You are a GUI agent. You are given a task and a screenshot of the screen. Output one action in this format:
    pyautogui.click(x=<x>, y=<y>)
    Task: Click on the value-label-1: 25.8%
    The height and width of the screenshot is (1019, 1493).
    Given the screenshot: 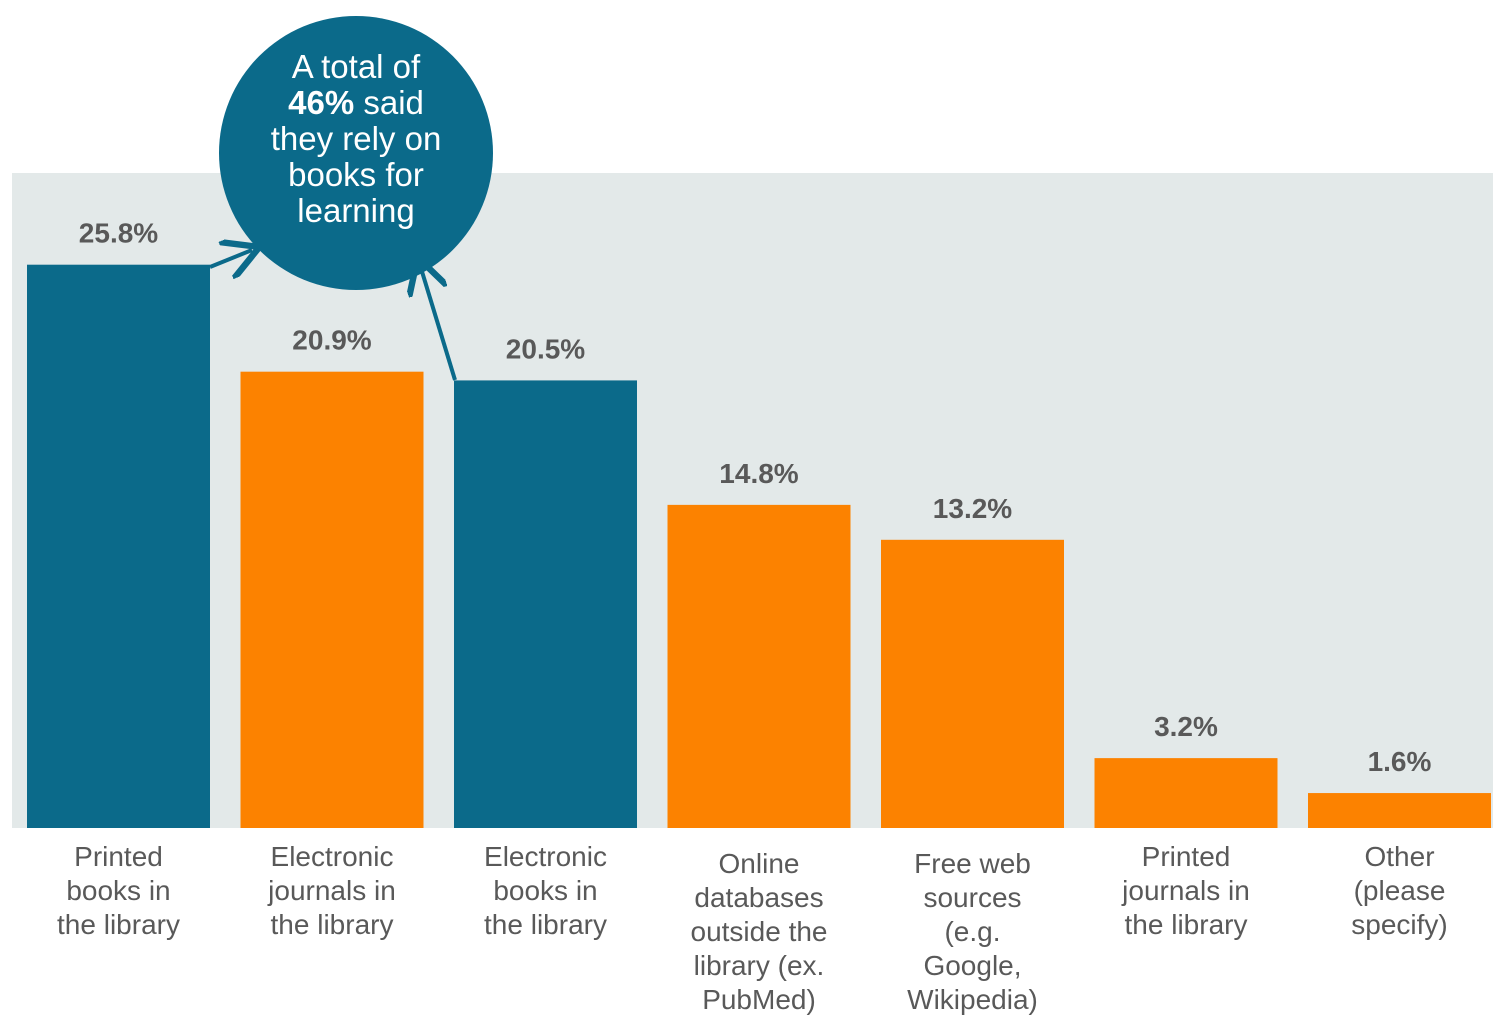 What is the action you would take?
    pyautogui.click(x=118, y=233)
    